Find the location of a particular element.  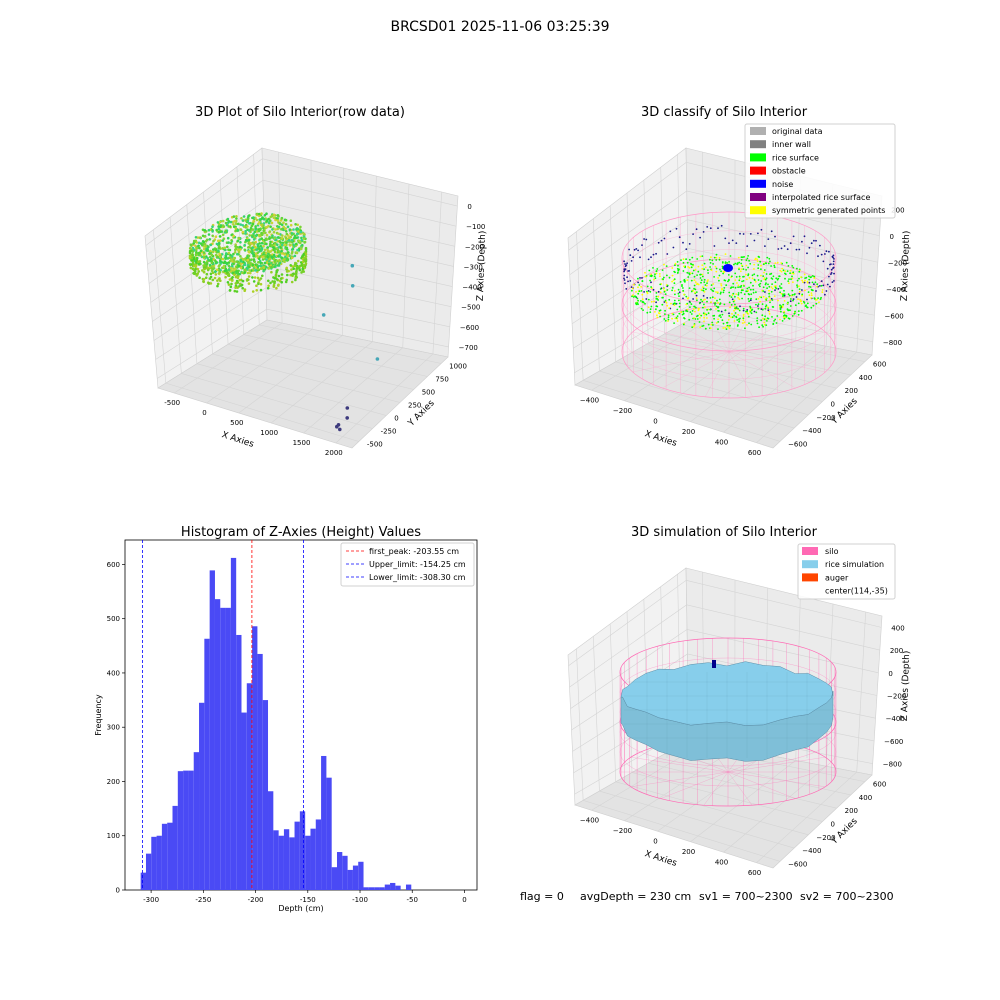

y-tick-label: 200 is located at coordinates (851, 391).